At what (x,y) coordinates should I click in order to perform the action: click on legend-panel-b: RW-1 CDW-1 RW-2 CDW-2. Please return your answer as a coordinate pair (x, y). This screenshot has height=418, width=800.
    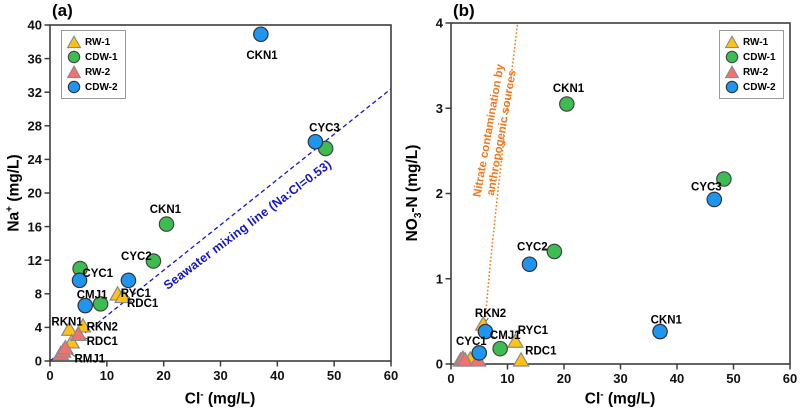
    Looking at the image, I should click on (751, 64).